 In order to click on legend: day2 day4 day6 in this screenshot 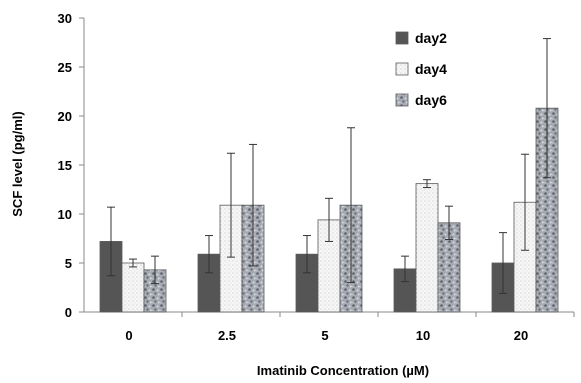, I will do `click(421, 69)`.